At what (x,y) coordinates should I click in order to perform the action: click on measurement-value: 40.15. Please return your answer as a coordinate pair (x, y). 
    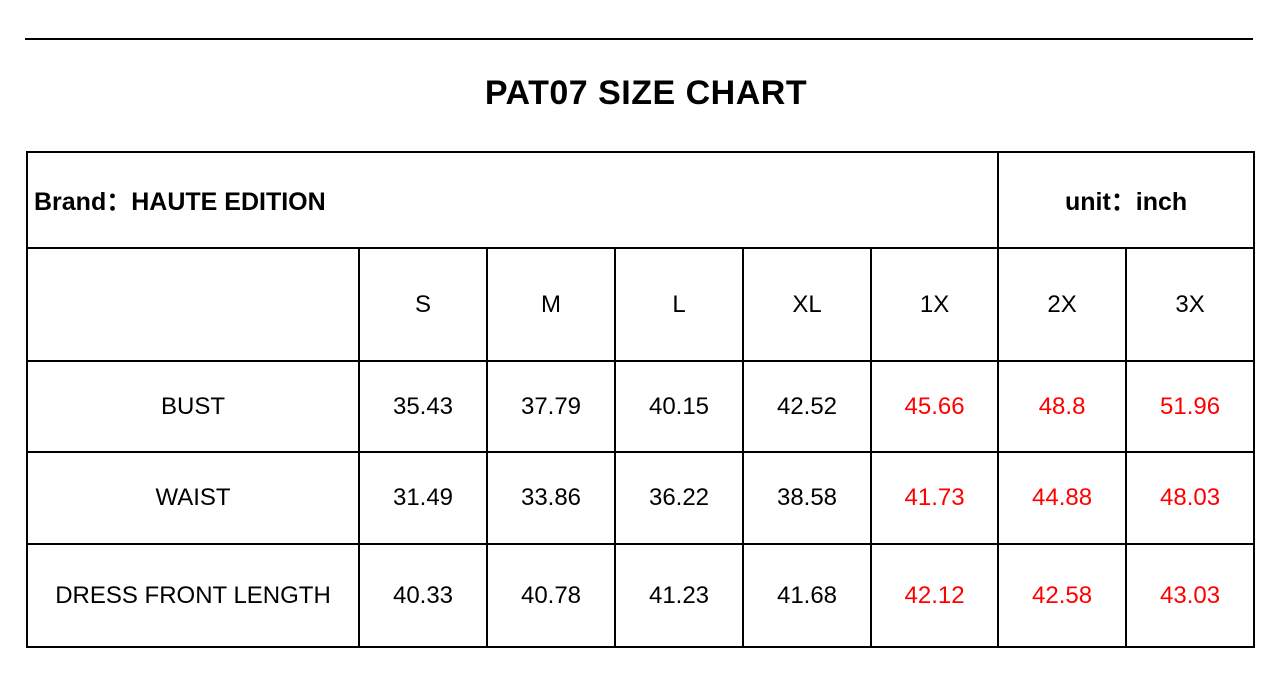
    Looking at the image, I should click on (679, 406).